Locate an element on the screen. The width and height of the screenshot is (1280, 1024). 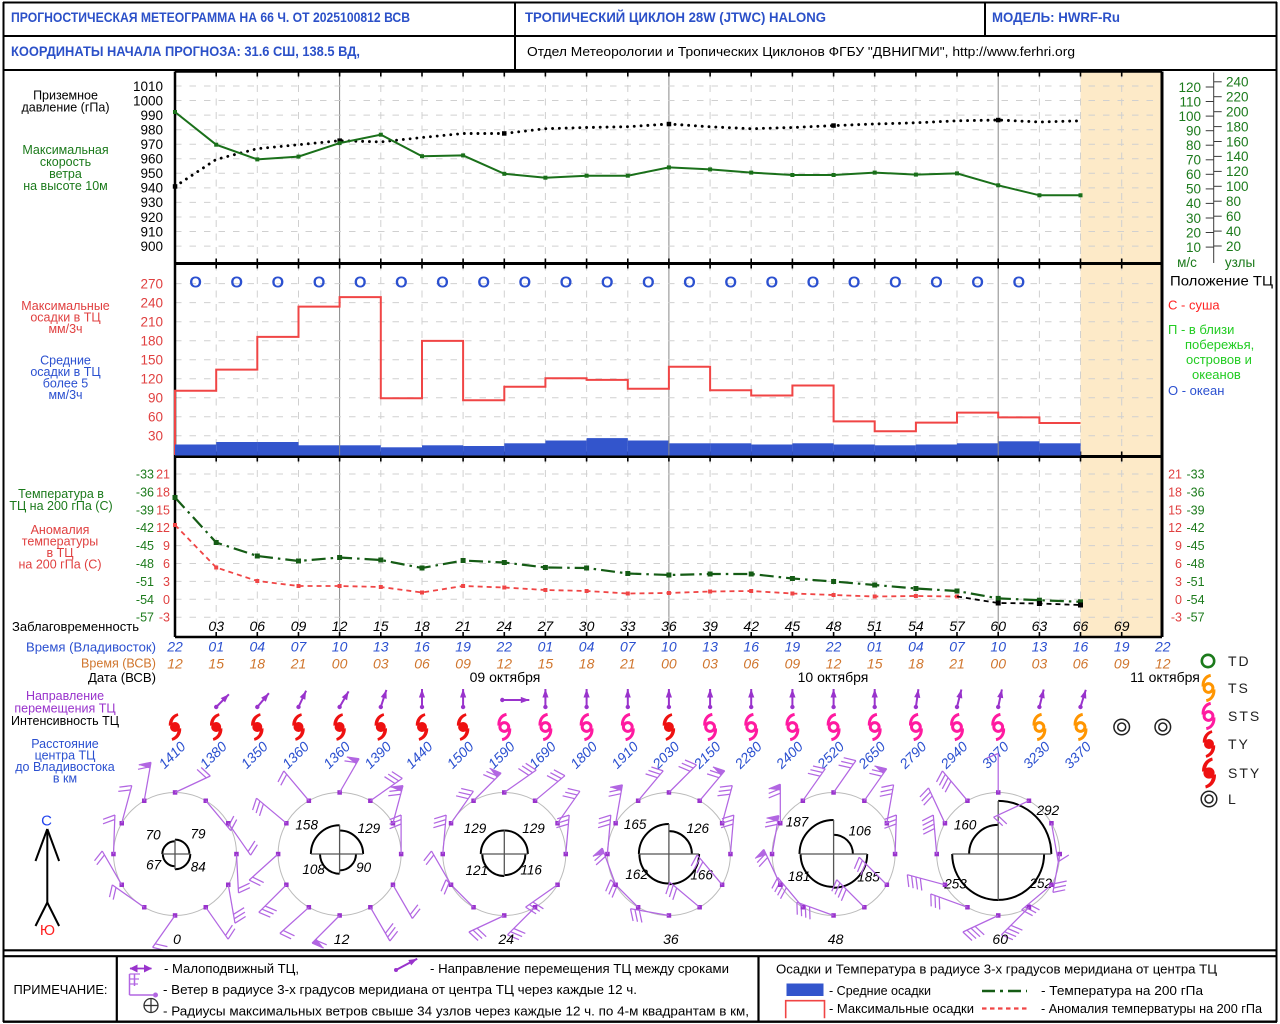
svg-text: -36 is located at coordinates (1196, 492).